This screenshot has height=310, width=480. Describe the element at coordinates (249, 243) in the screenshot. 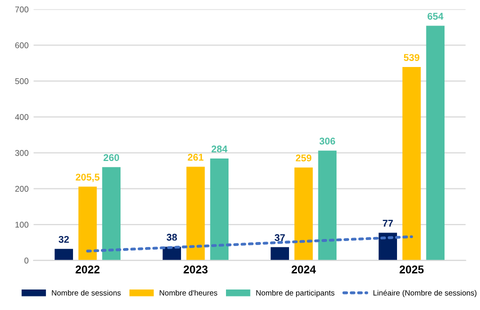

I see `line-series` at that location.